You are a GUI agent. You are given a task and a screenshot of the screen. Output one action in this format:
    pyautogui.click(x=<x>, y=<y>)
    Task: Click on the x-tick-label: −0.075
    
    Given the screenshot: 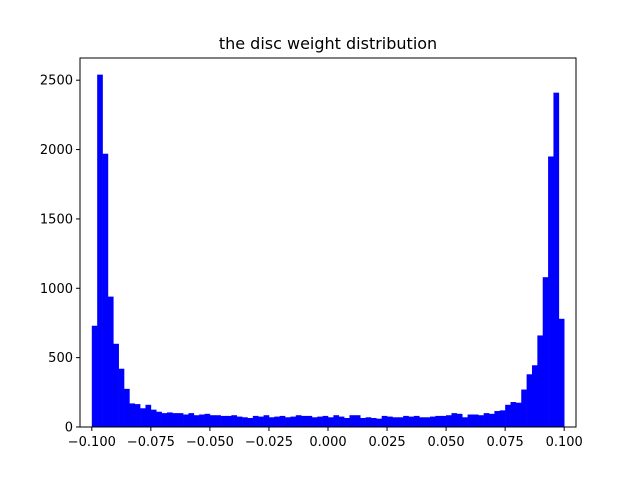 What is the action you would take?
    pyautogui.click(x=151, y=442)
    